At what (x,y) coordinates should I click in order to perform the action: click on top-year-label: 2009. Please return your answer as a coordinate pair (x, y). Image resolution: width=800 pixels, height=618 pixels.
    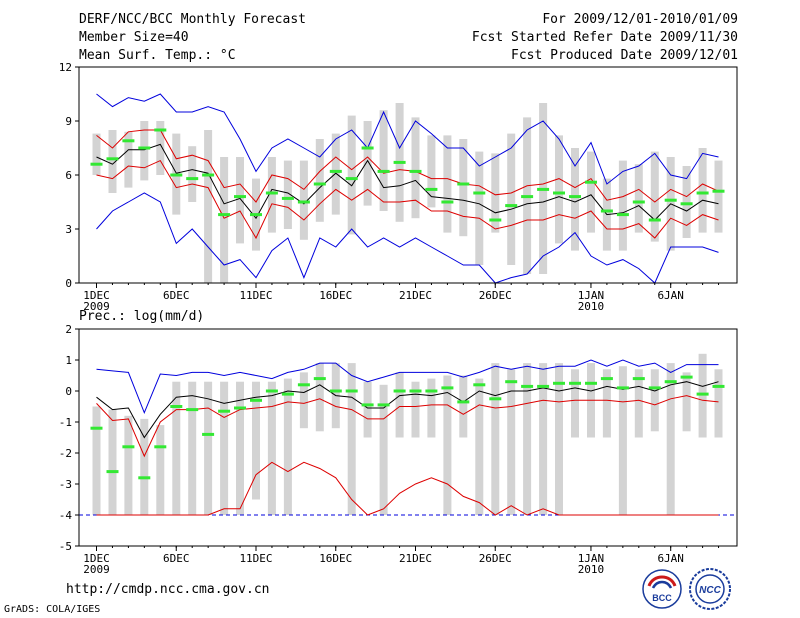
    Looking at the image, I should click on (96, 306).